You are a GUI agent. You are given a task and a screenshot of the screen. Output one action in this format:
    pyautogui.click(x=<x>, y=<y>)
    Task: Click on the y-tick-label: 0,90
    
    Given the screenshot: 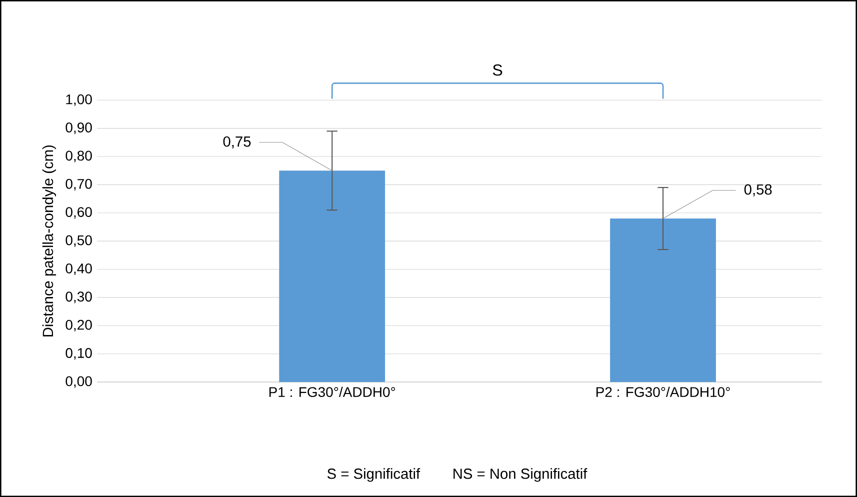 What is the action you would take?
    pyautogui.click(x=79, y=128)
    